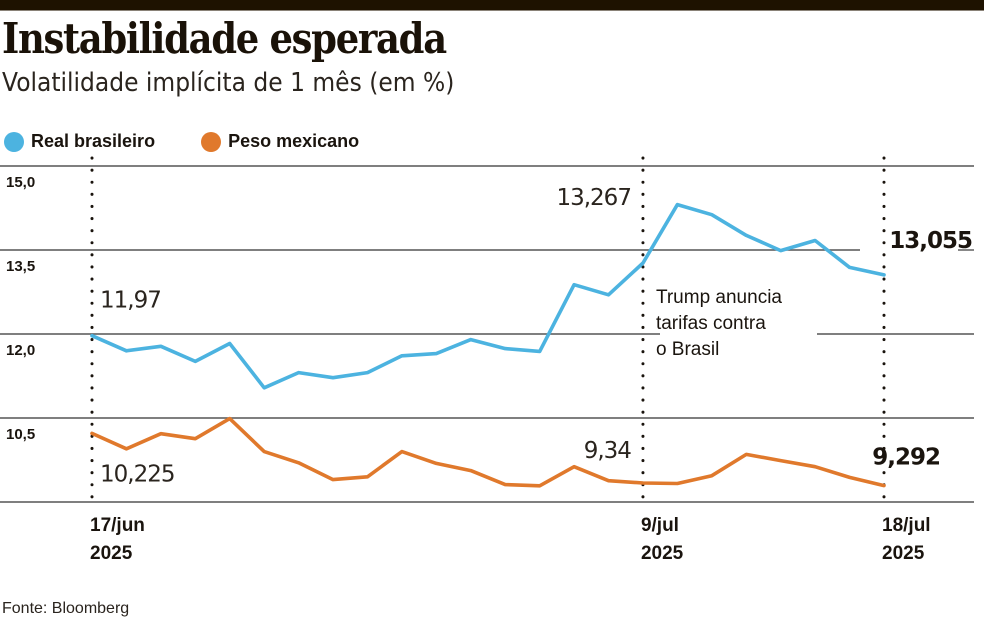  I want to click on y-tick-label: 15,0, so click(20, 182).